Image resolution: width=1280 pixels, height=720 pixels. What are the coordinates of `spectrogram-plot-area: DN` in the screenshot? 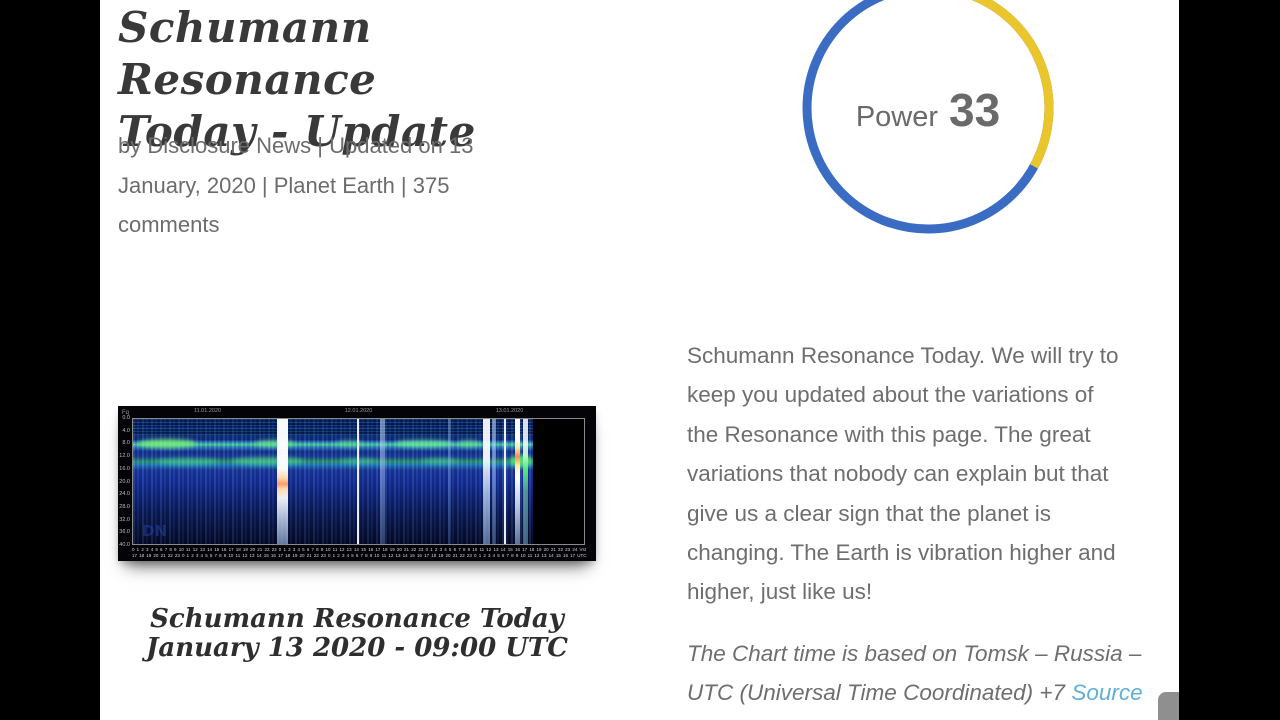 It's located at (358, 481).